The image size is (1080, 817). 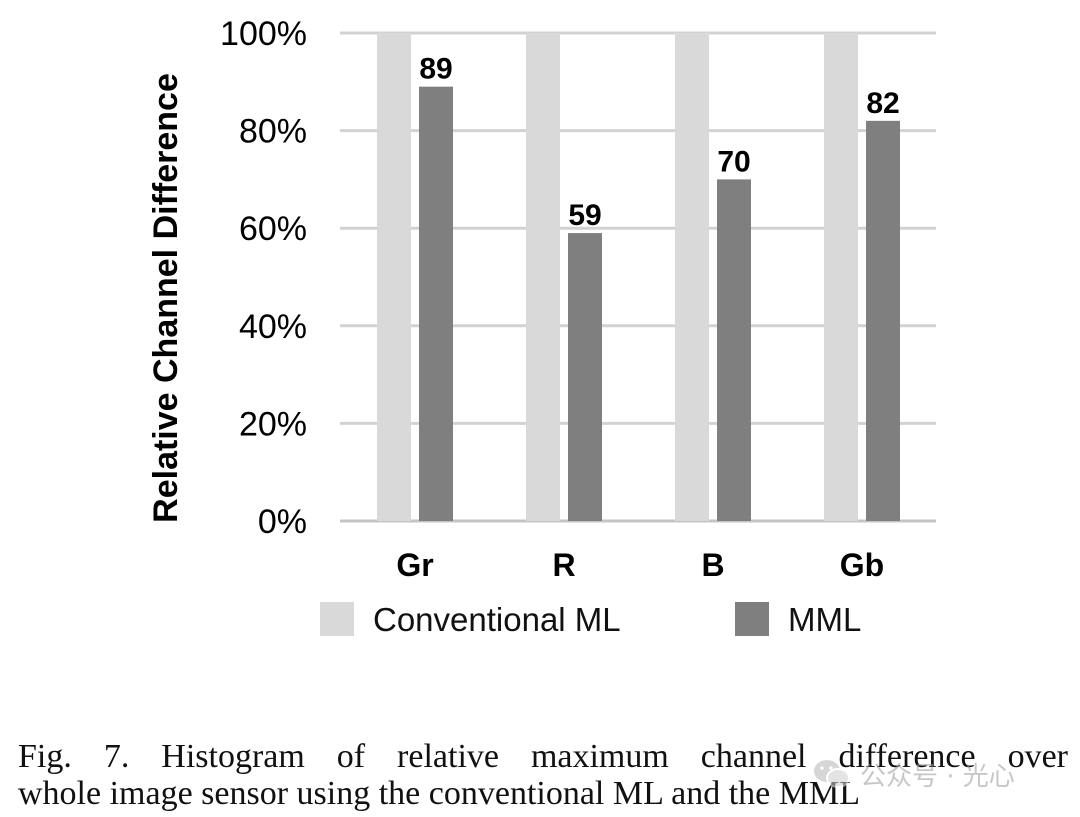 What do you see at coordinates (585, 377) in the screenshot?
I see `bar-mml-r` at bounding box center [585, 377].